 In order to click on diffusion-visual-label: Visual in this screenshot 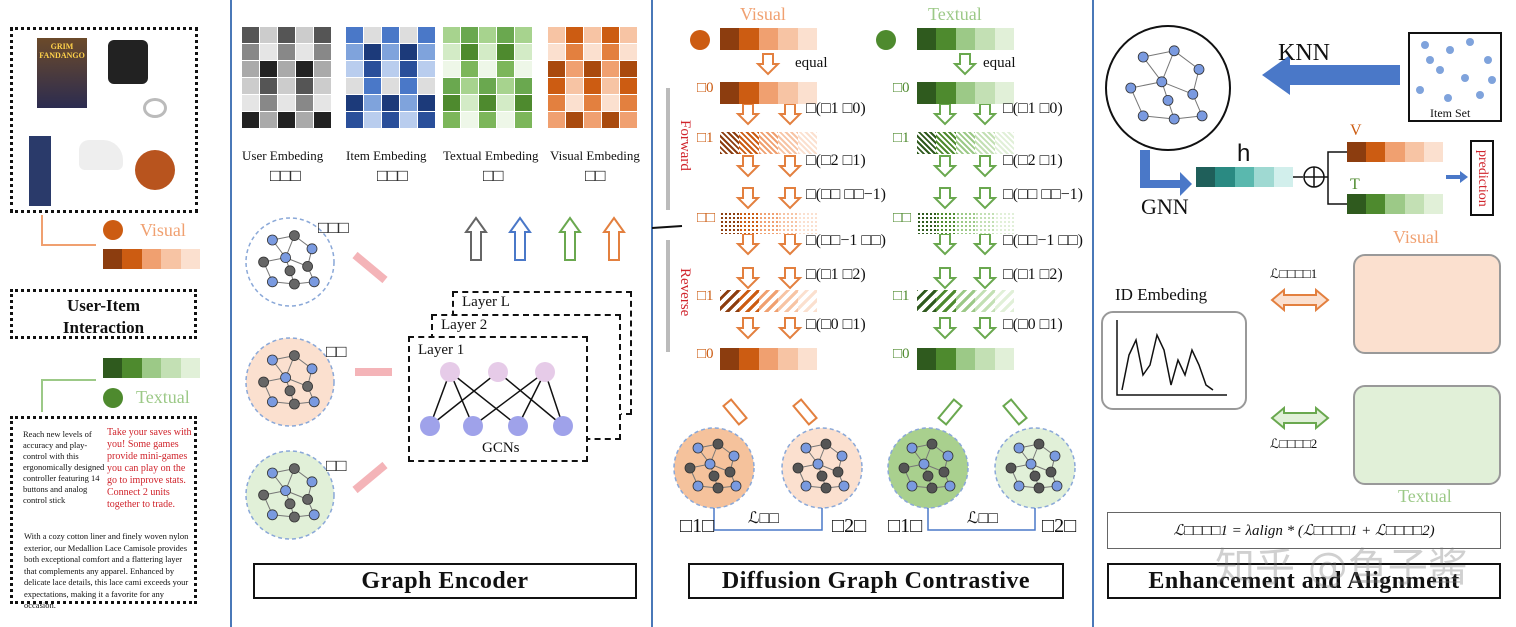, I will do `click(763, 14)`.